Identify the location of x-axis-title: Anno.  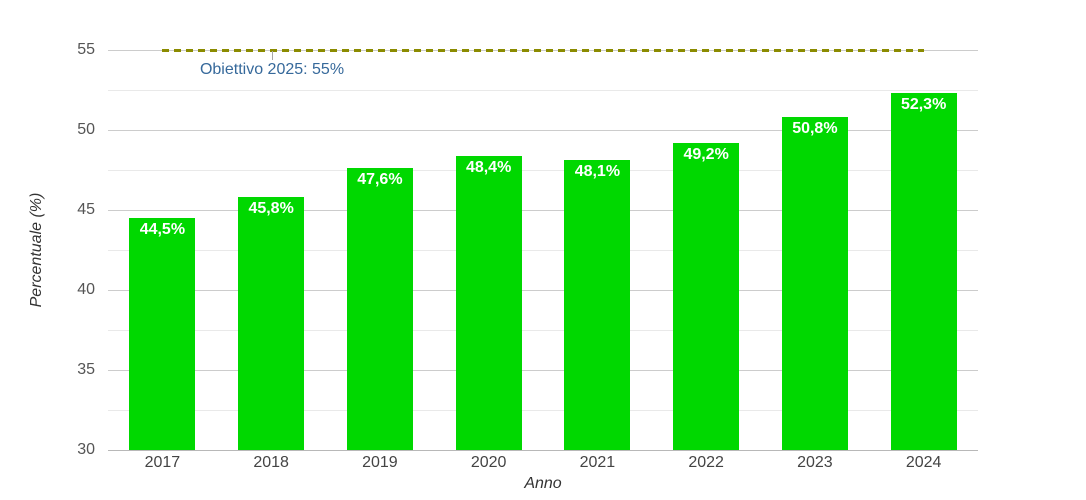
(543, 483).